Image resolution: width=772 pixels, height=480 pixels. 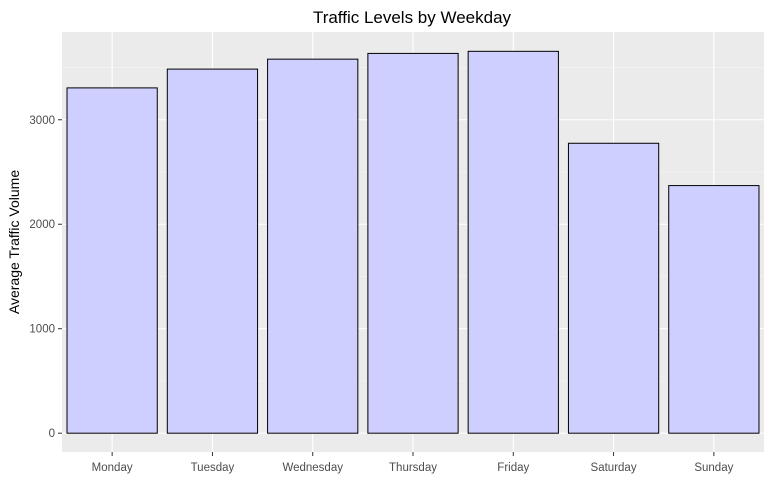 What do you see at coordinates (714, 309) in the screenshot?
I see `bar-sunday` at bounding box center [714, 309].